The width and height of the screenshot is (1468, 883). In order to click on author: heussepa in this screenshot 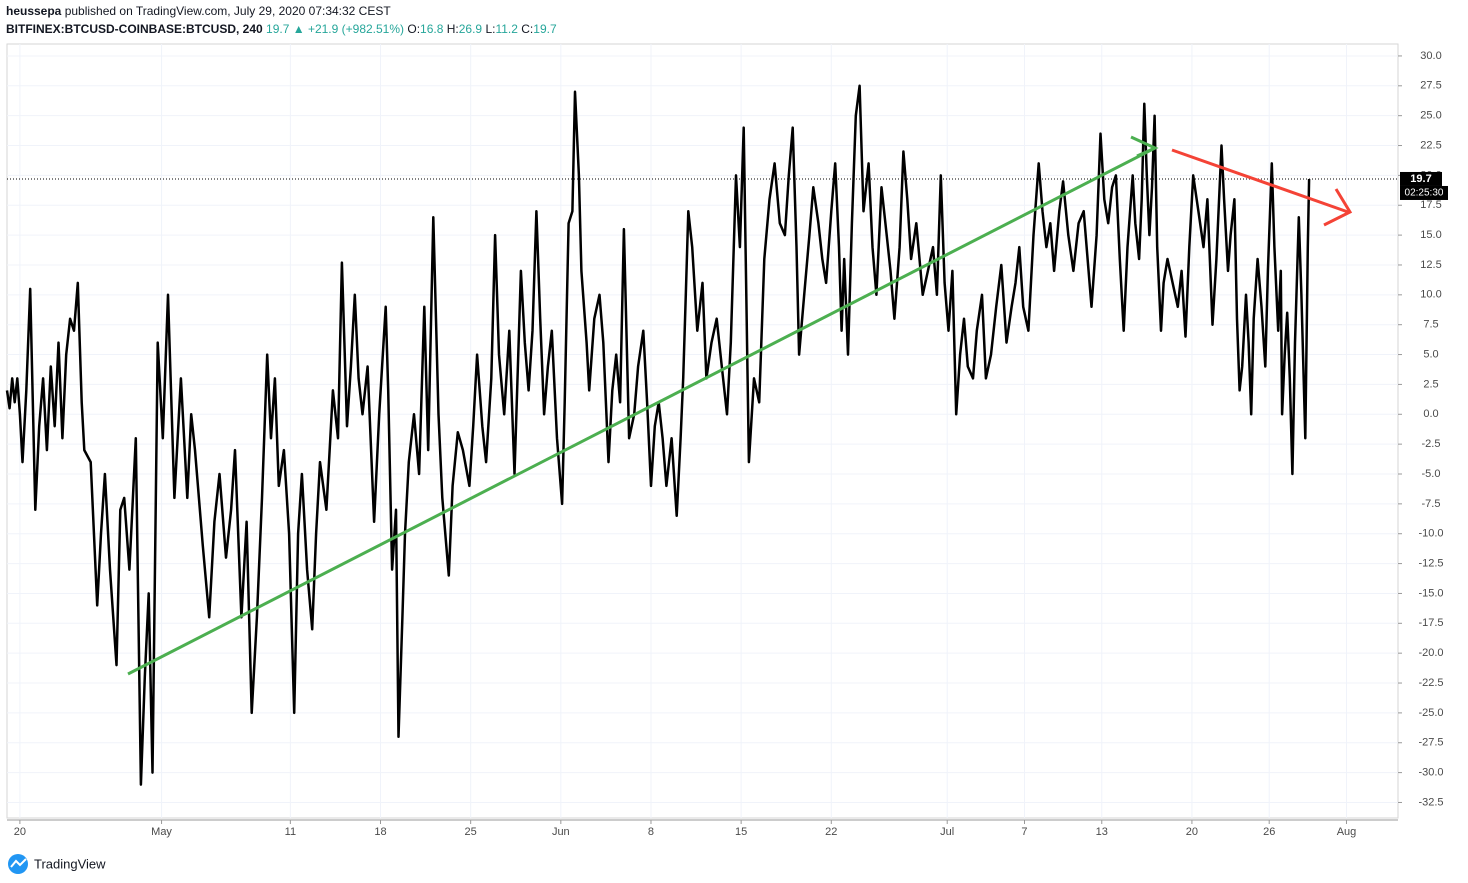, I will do `click(34, 11)`.